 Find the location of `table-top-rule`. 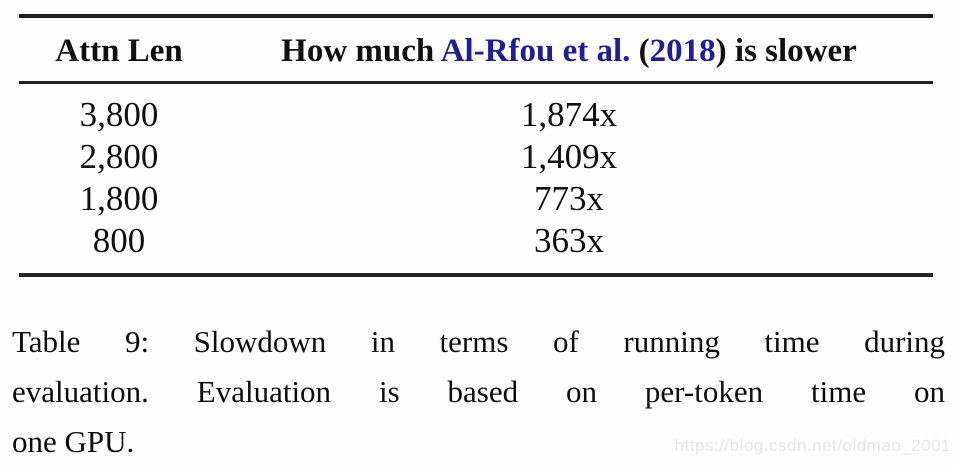

table-top-rule is located at coordinates (476, 16).